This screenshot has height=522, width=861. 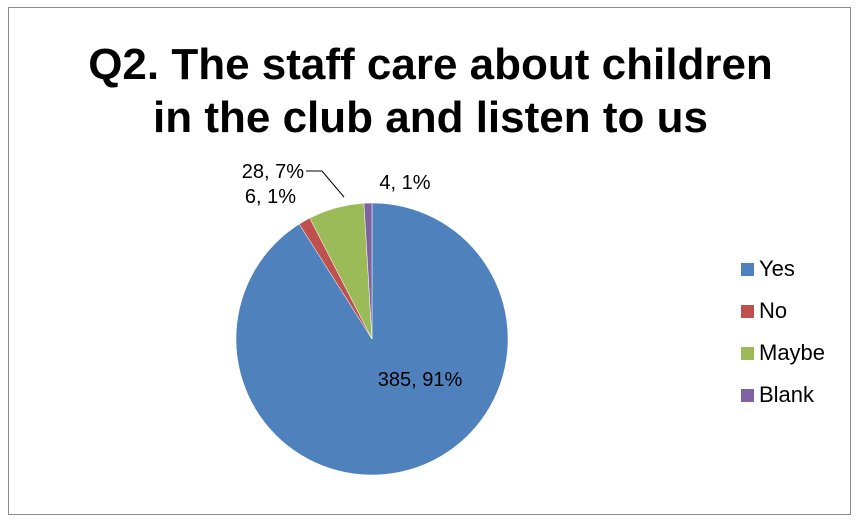 I want to click on legend-item-maybe: Maybe, so click(x=783, y=363).